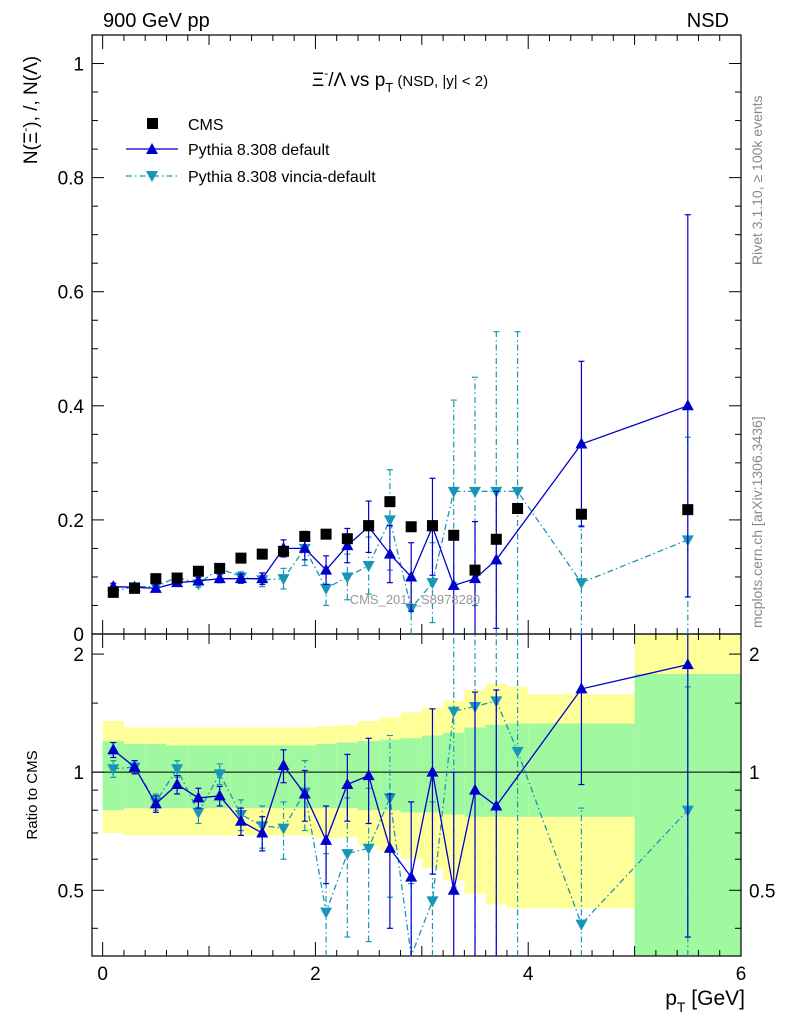 This screenshot has width=786, height=1024. I want to click on main-y-axis-label: N(Ξ-), /, N(Λ), so click(30, 110).